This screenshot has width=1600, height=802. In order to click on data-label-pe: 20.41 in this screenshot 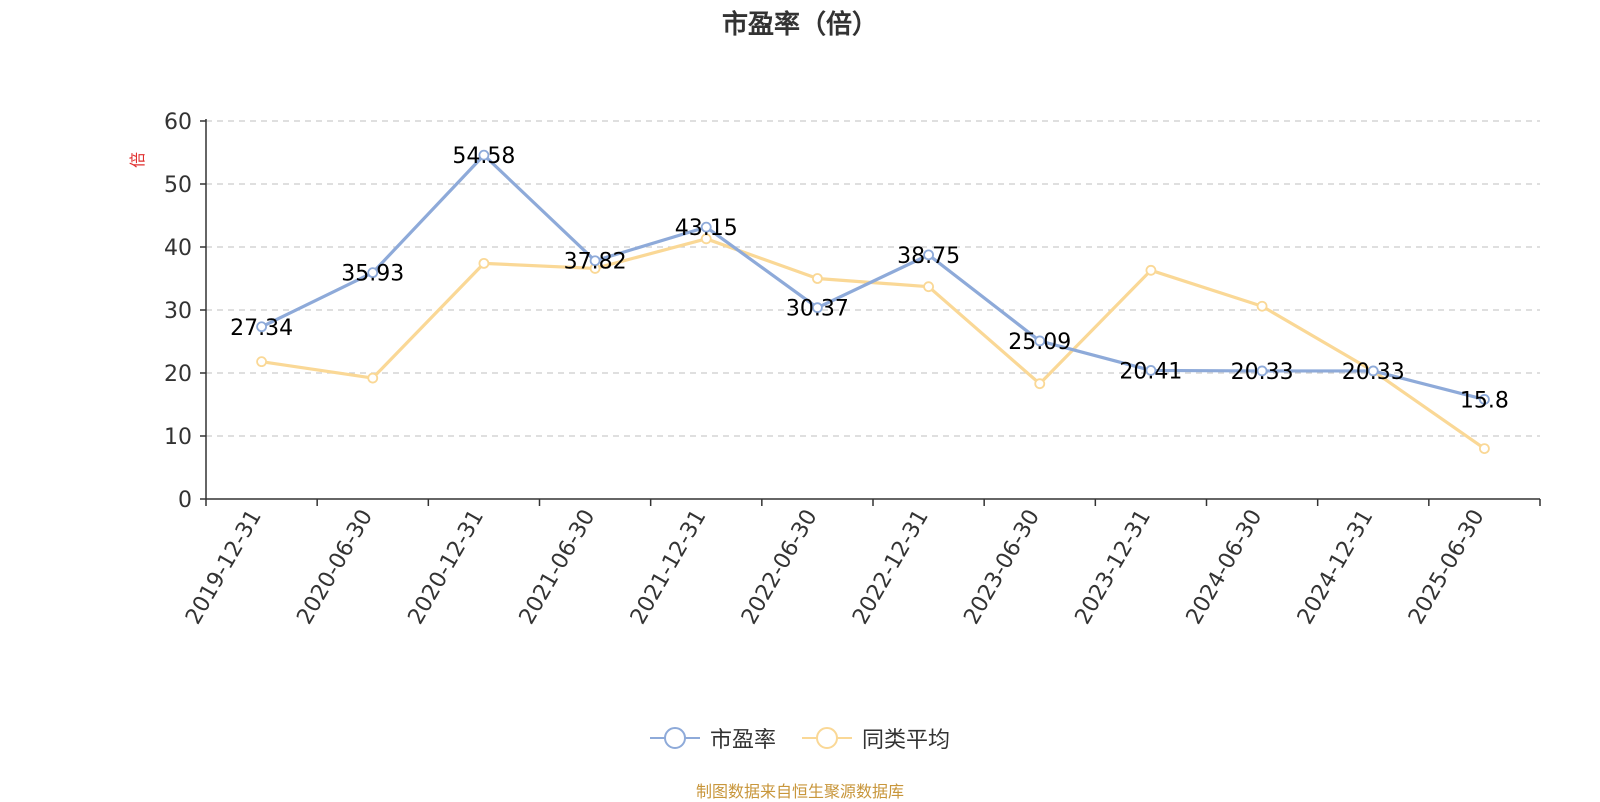, I will do `click(1150, 371)`.